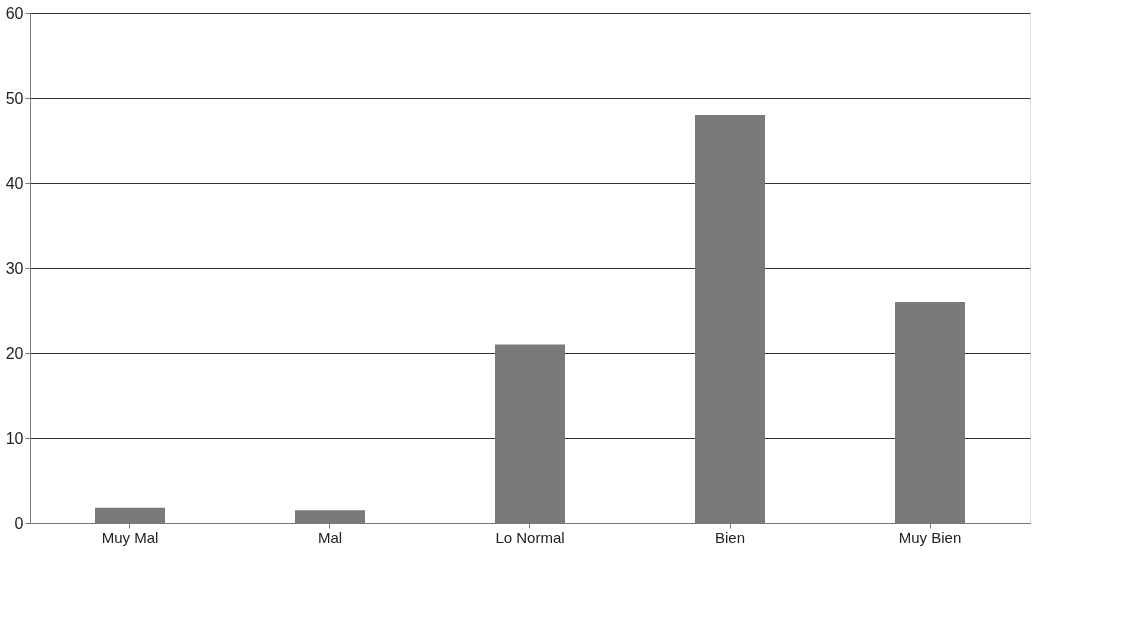 This screenshot has width=1141, height=629. I want to click on y-tick-label: 30, so click(14, 268).